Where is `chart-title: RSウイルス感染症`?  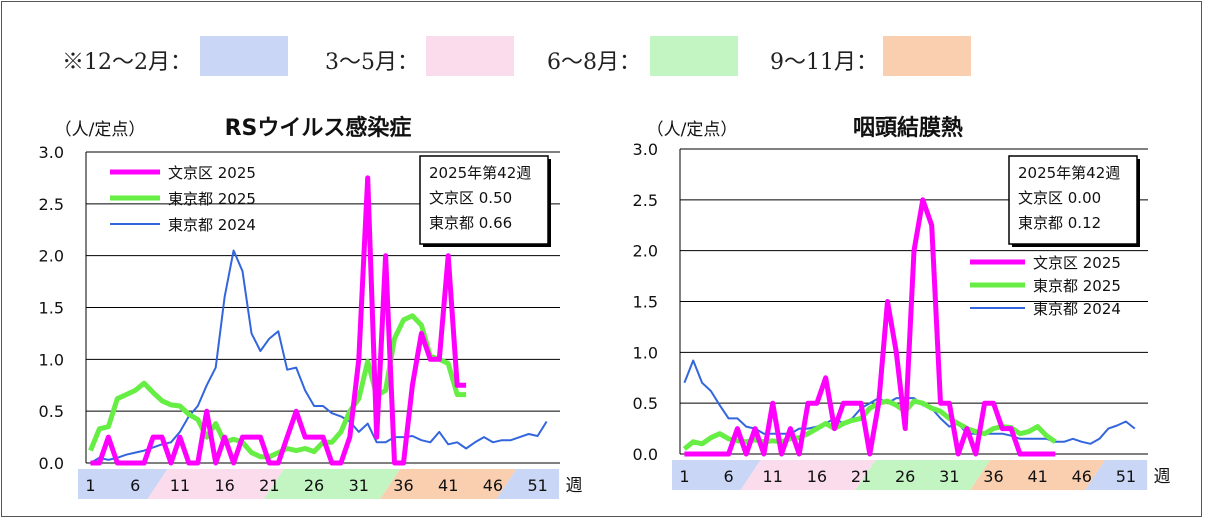 chart-title: RSウイルス感染症 is located at coordinates (318, 128).